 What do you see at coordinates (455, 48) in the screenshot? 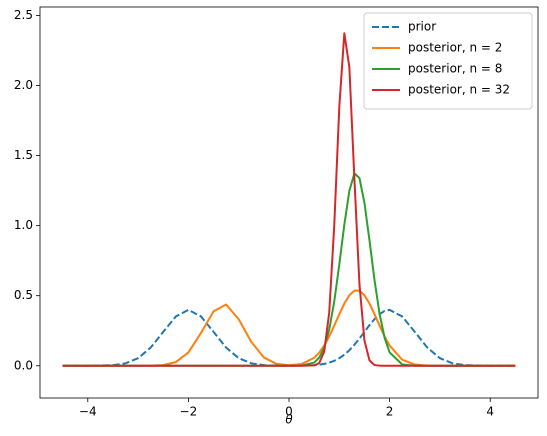
I see `legend-label: posterior, n = 2` at bounding box center [455, 48].